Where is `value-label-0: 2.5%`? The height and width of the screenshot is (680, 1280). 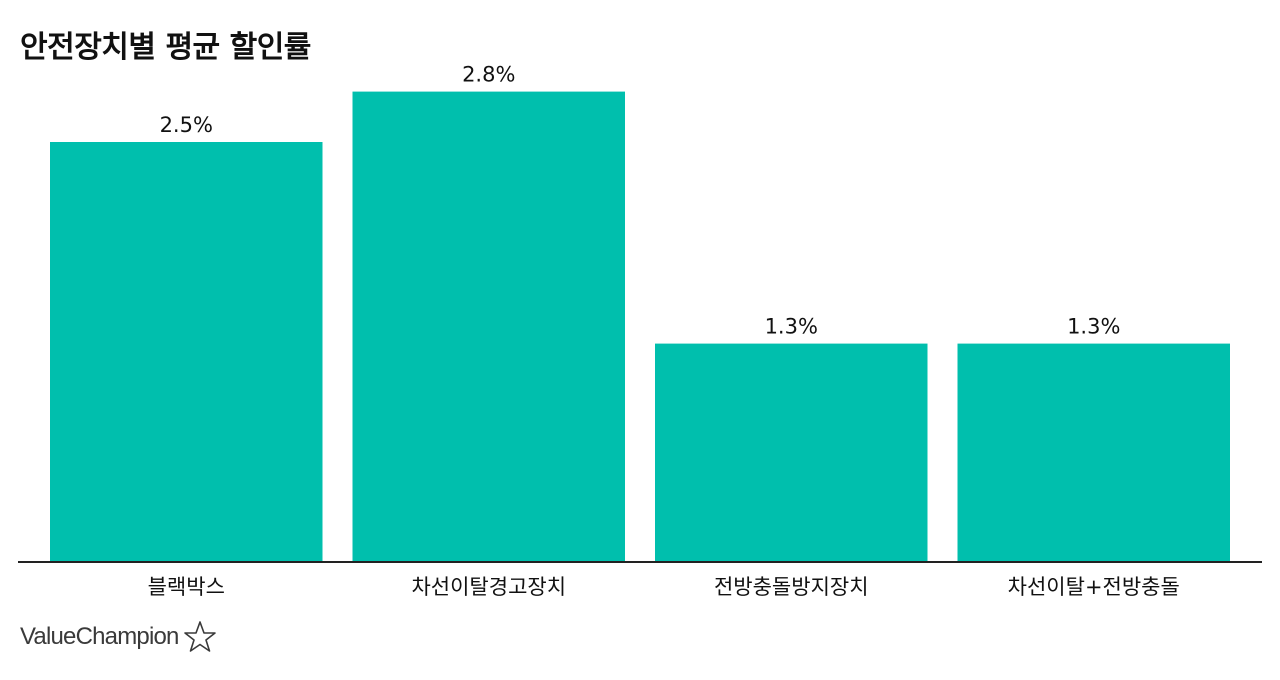
value-label-0: 2.5% is located at coordinates (186, 125).